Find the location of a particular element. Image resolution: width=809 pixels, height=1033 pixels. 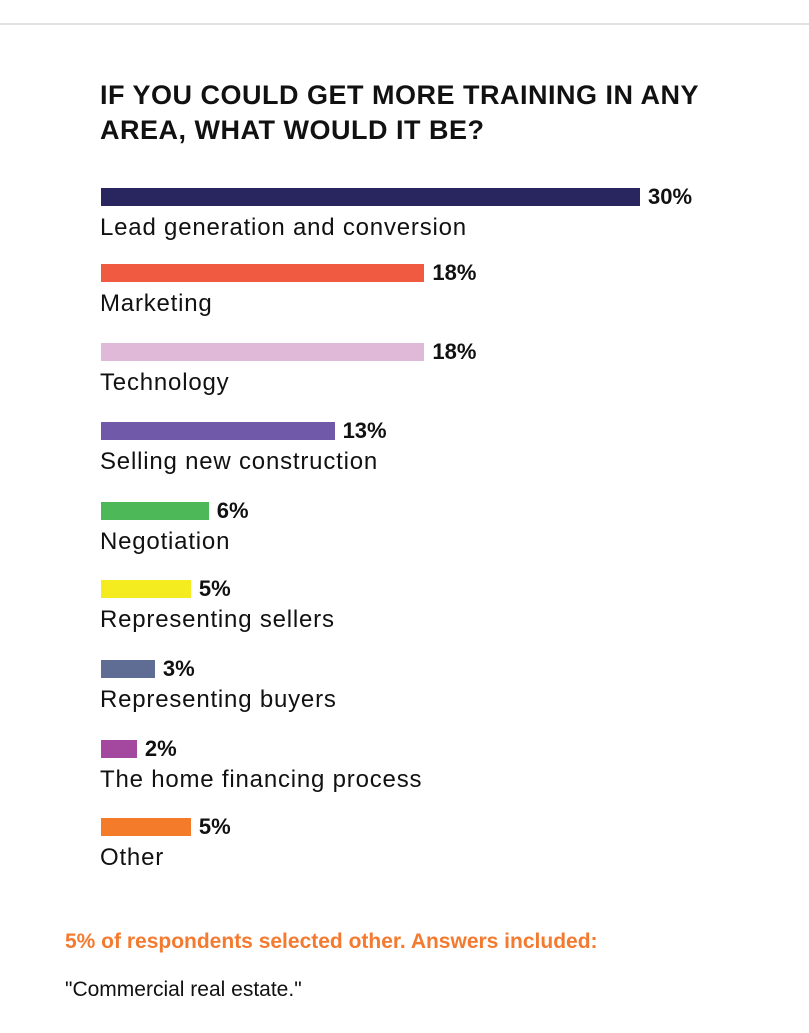

bar-row: 5% Representing sellers is located at coordinates (450, 608).